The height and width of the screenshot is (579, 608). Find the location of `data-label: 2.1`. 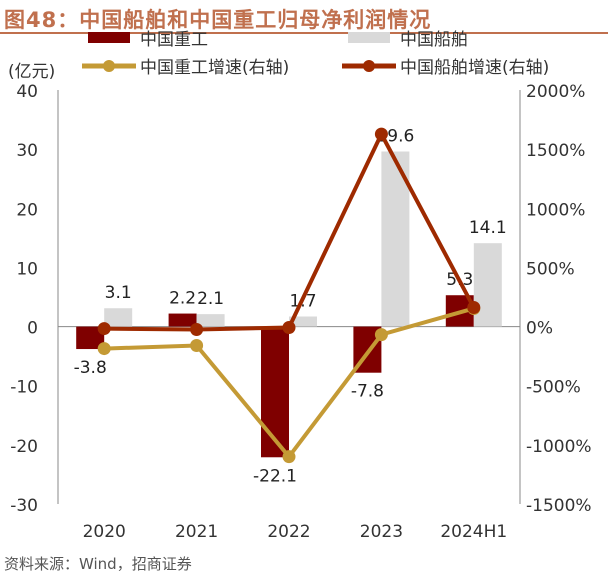

data-label: 2.1 is located at coordinates (210, 299).